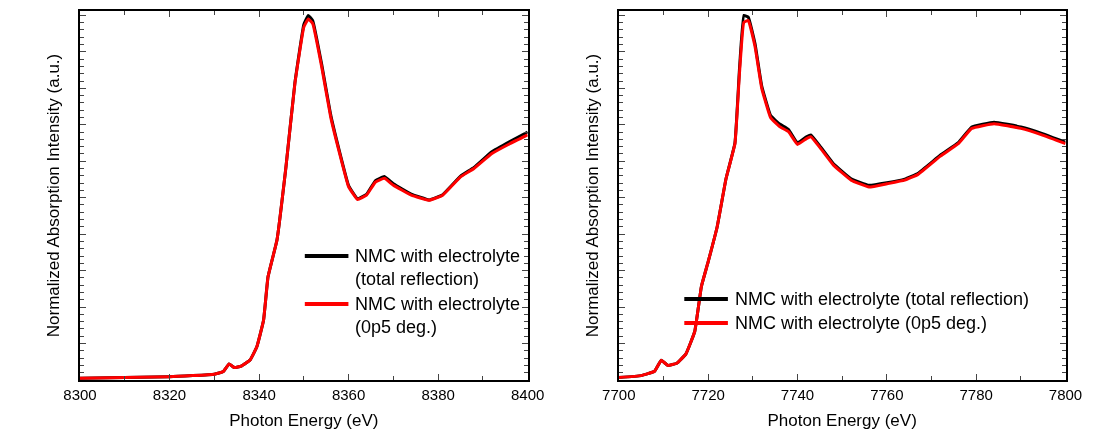 Image resolution: width=1099 pixels, height=435 pixels. Describe the element at coordinates (528, 394) in the screenshot. I see `x-tick-label: 8400` at that location.